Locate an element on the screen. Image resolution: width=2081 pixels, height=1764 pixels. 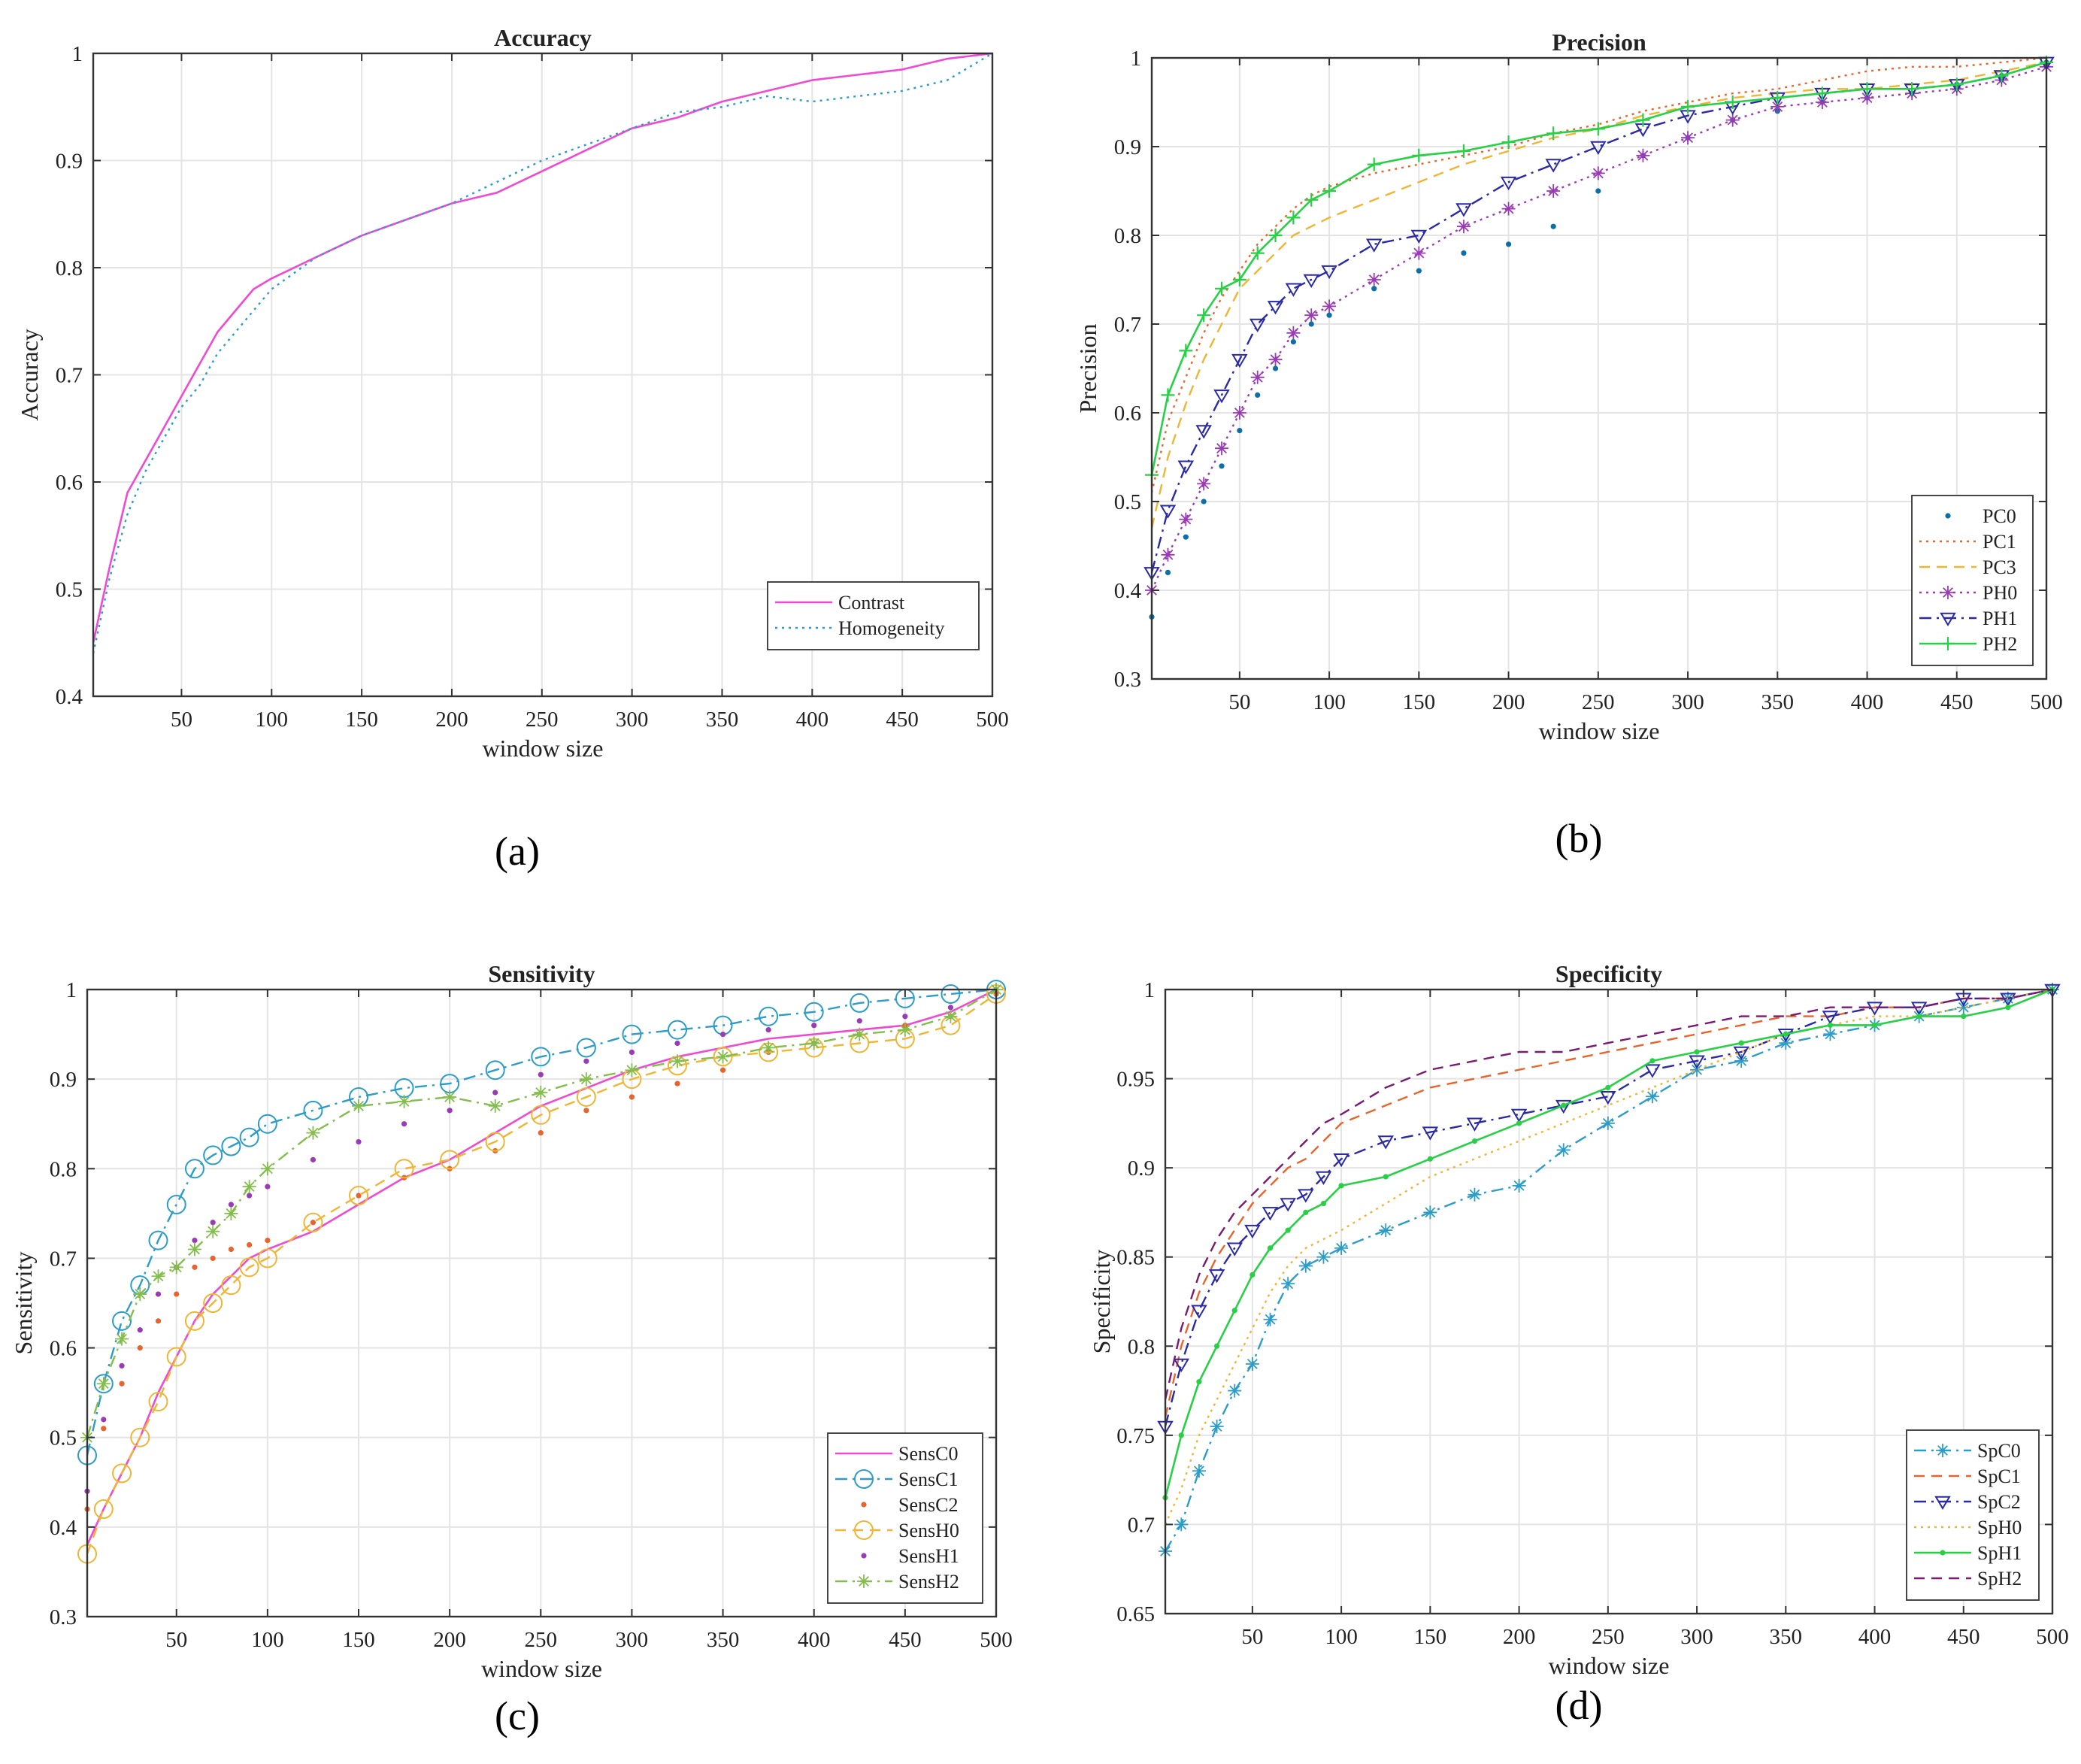
legend-label: SensH2 is located at coordinates (928, 1582).